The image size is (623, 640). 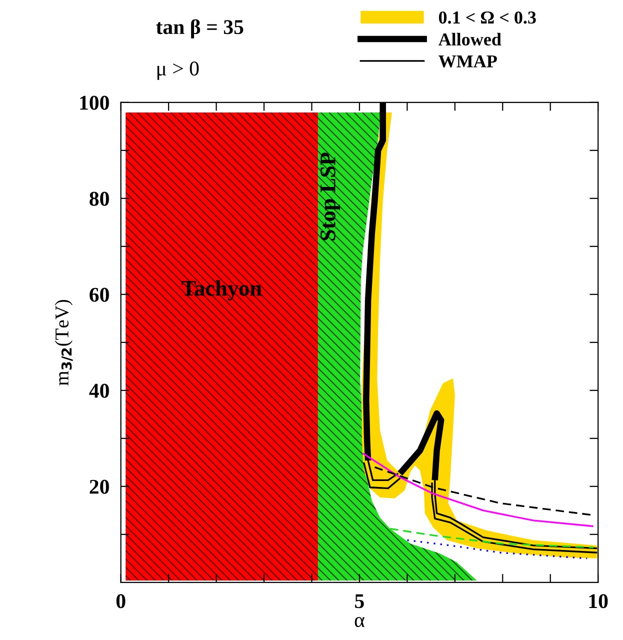 What do you see at coordinates (330, 196) in the screenshot?
I see `series-label: Stop LSP` at bounding box center [330, 196].